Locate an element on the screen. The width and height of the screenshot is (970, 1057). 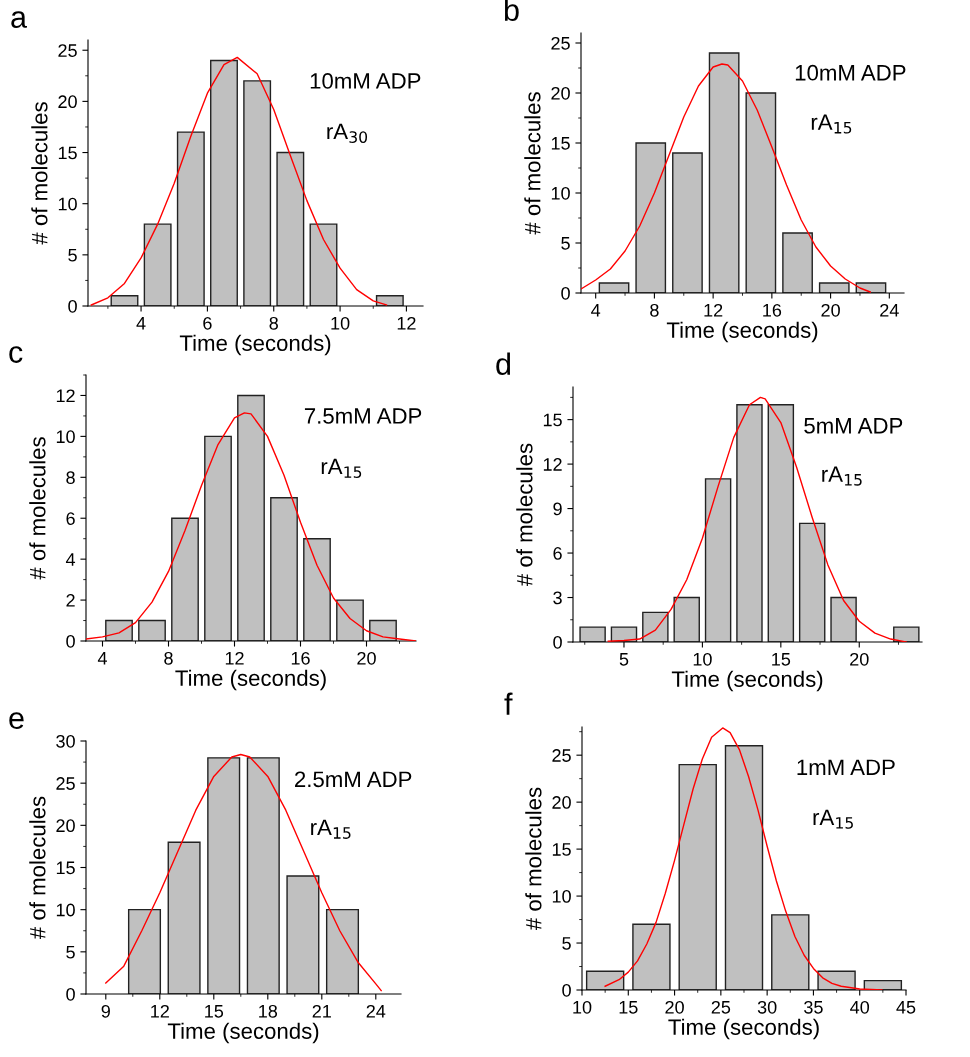
x-tick-label: 9 is located at coordinates (105, 1011).